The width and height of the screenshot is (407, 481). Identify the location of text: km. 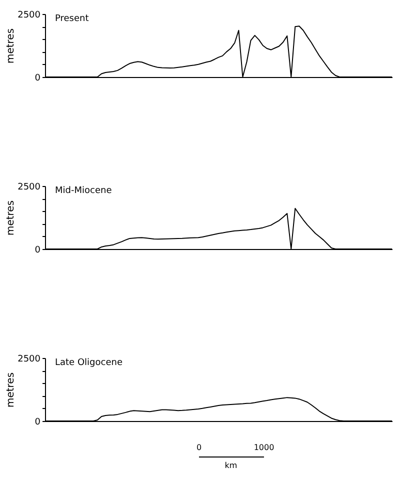
(231, 465).